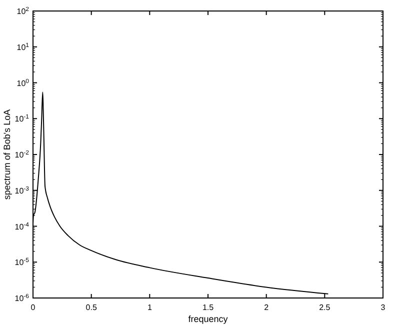  What do you see at coordinates (383, 307) in the screenshot?
I see `x-tick-label: 3` at bounding box center [383, 307].